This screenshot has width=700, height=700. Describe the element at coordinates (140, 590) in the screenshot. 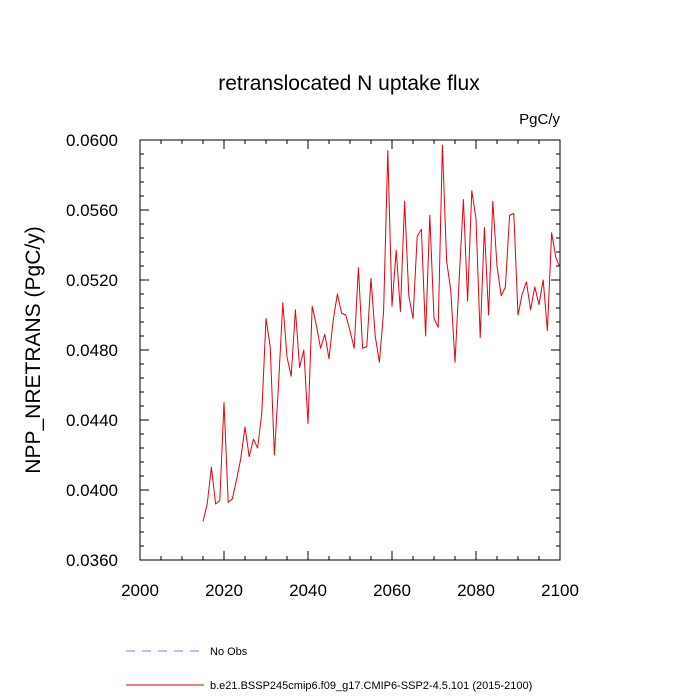

I see `x-tick-label: 2000` at that location.